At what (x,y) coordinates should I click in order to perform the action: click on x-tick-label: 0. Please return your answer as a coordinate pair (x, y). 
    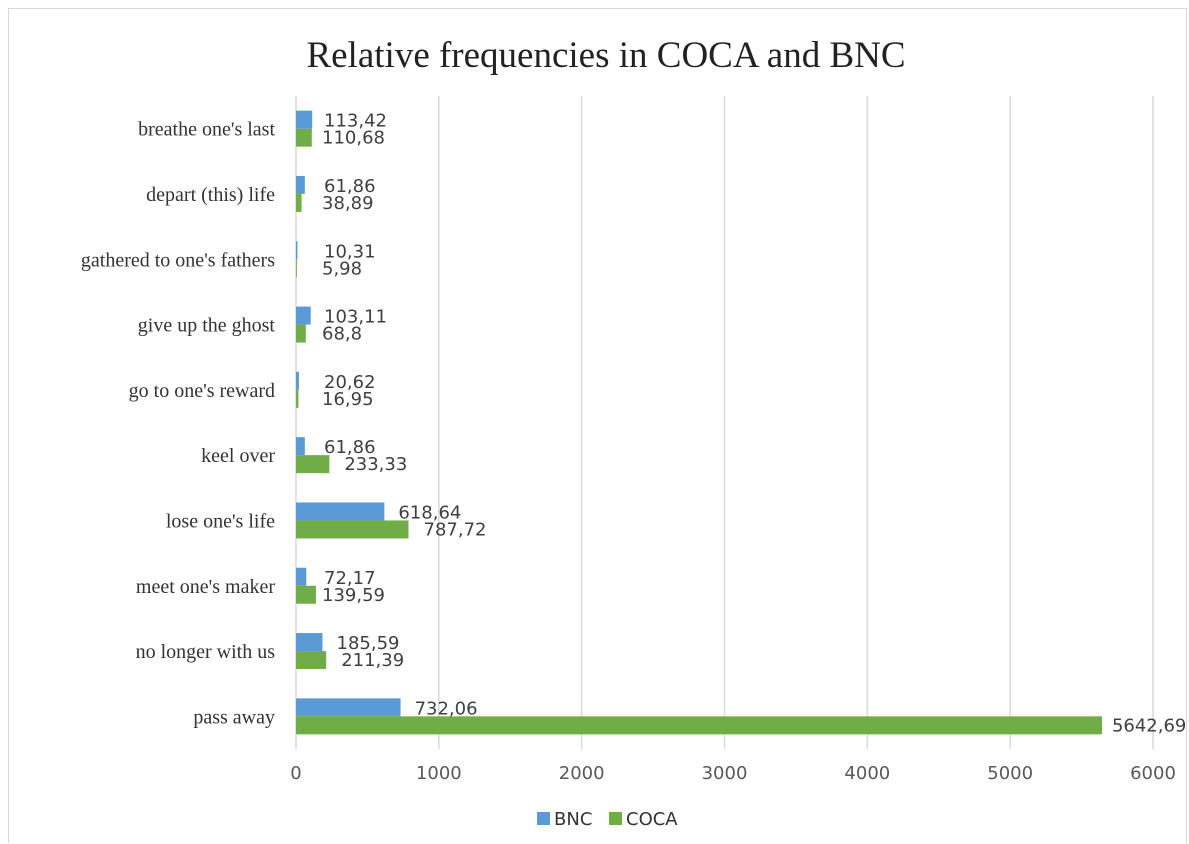
    Looking at the image, I should click on (295, 773).